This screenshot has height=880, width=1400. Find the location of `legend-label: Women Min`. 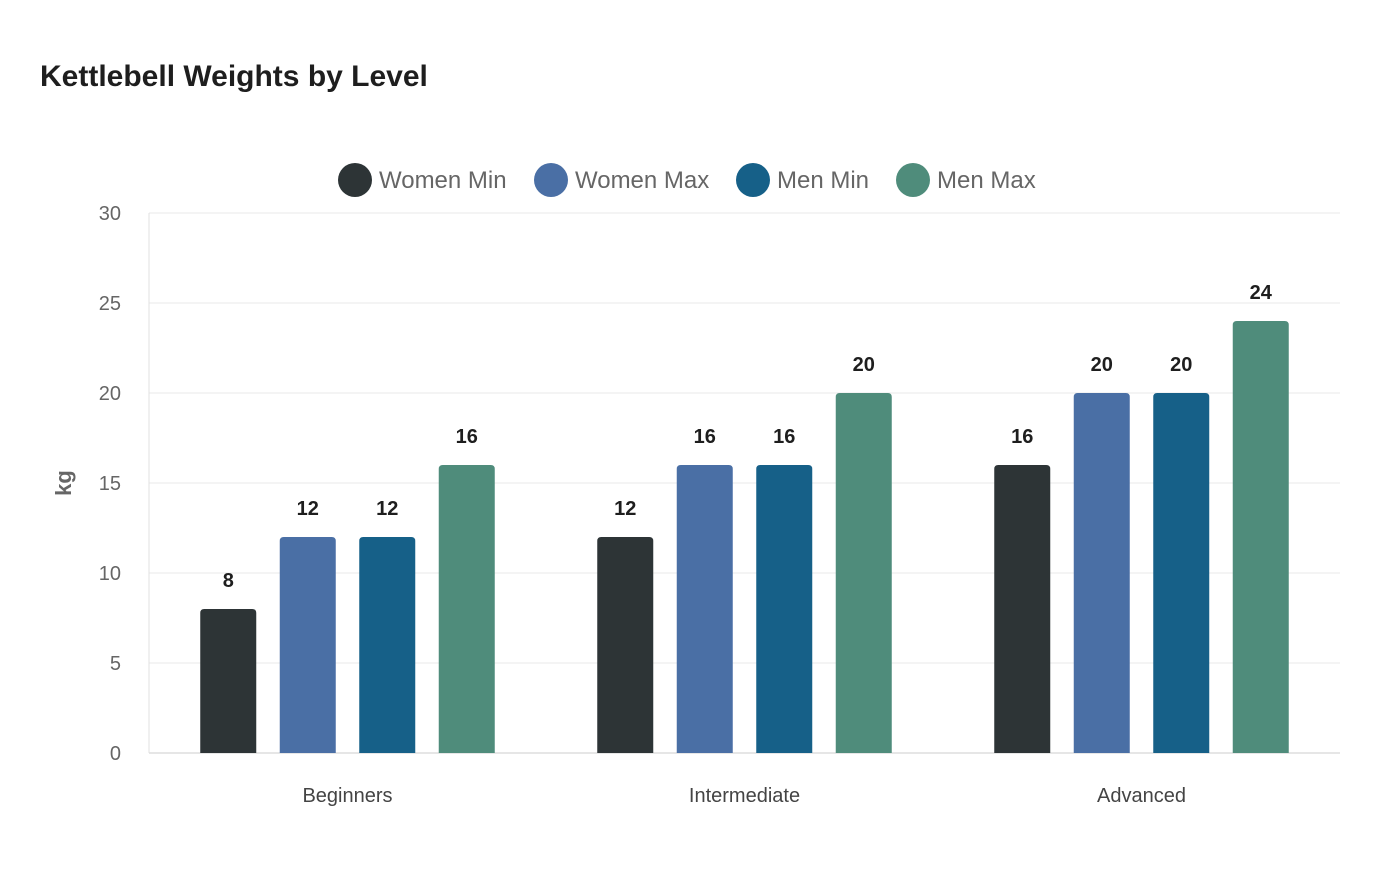

legend-label: Women Min is located at coordinates (443, 180).